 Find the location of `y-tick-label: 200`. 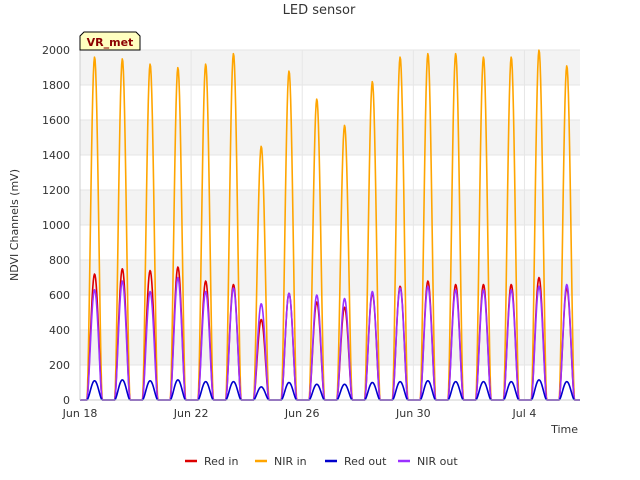

y-tick-label: 200 is located at coordinates (59, 365).